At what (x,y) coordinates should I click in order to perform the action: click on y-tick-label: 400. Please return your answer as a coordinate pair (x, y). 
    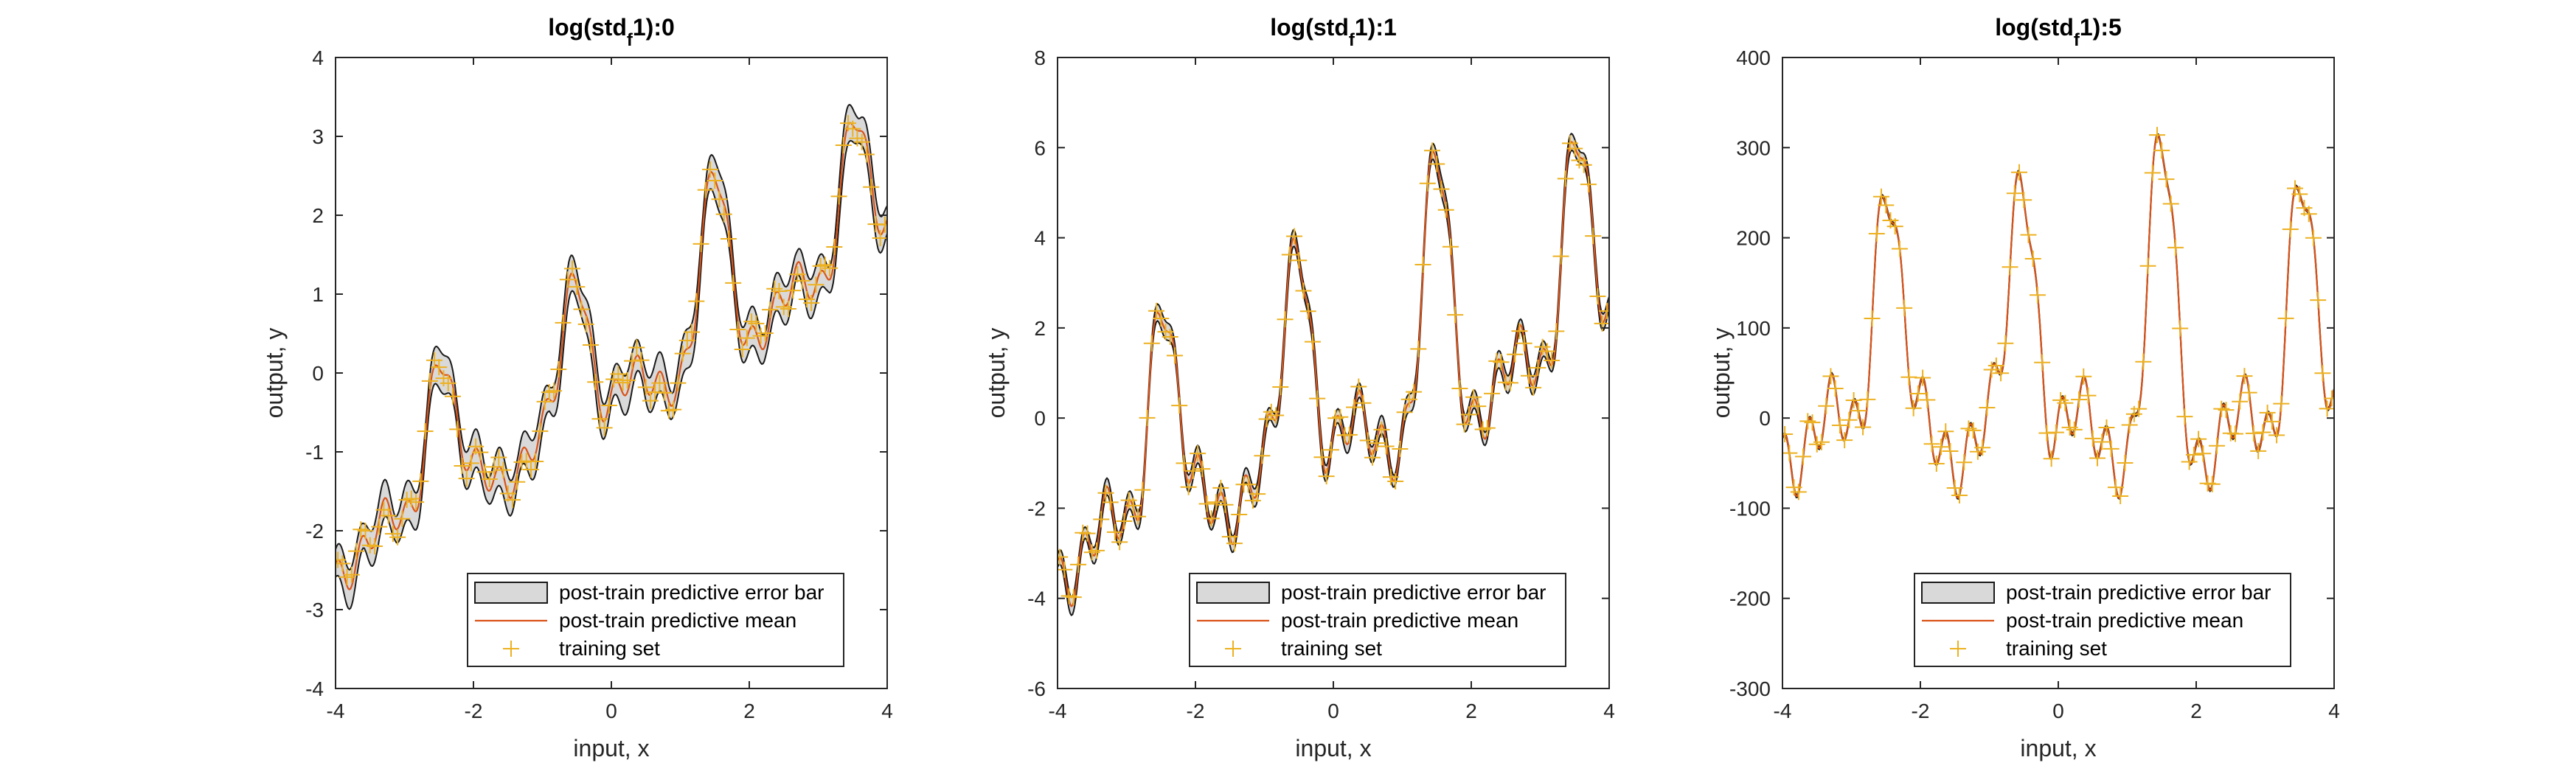
    Looking at the image, I should click on (1753, 57).